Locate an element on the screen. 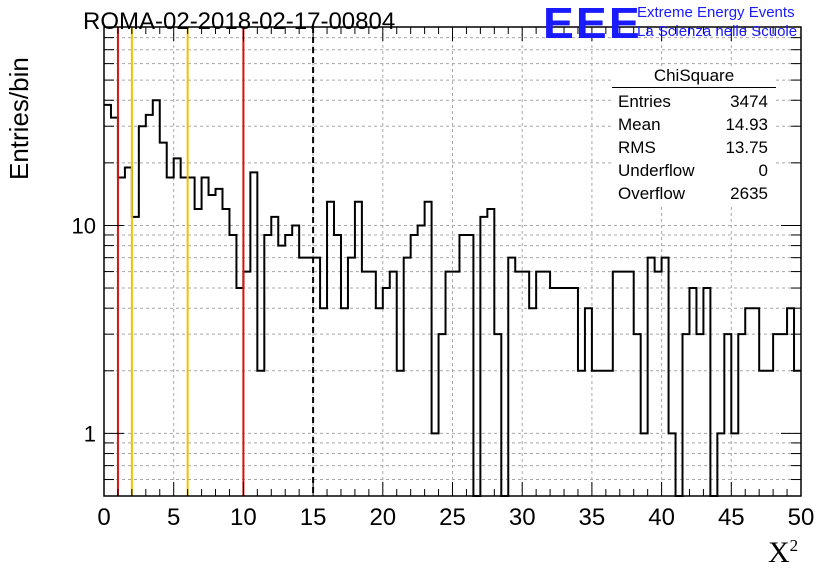 Image resolution: width=836 pixels, height=572 pixels. logo-tagline-2: La Scienza nelle Scuole is located at coordinates (717, 31).